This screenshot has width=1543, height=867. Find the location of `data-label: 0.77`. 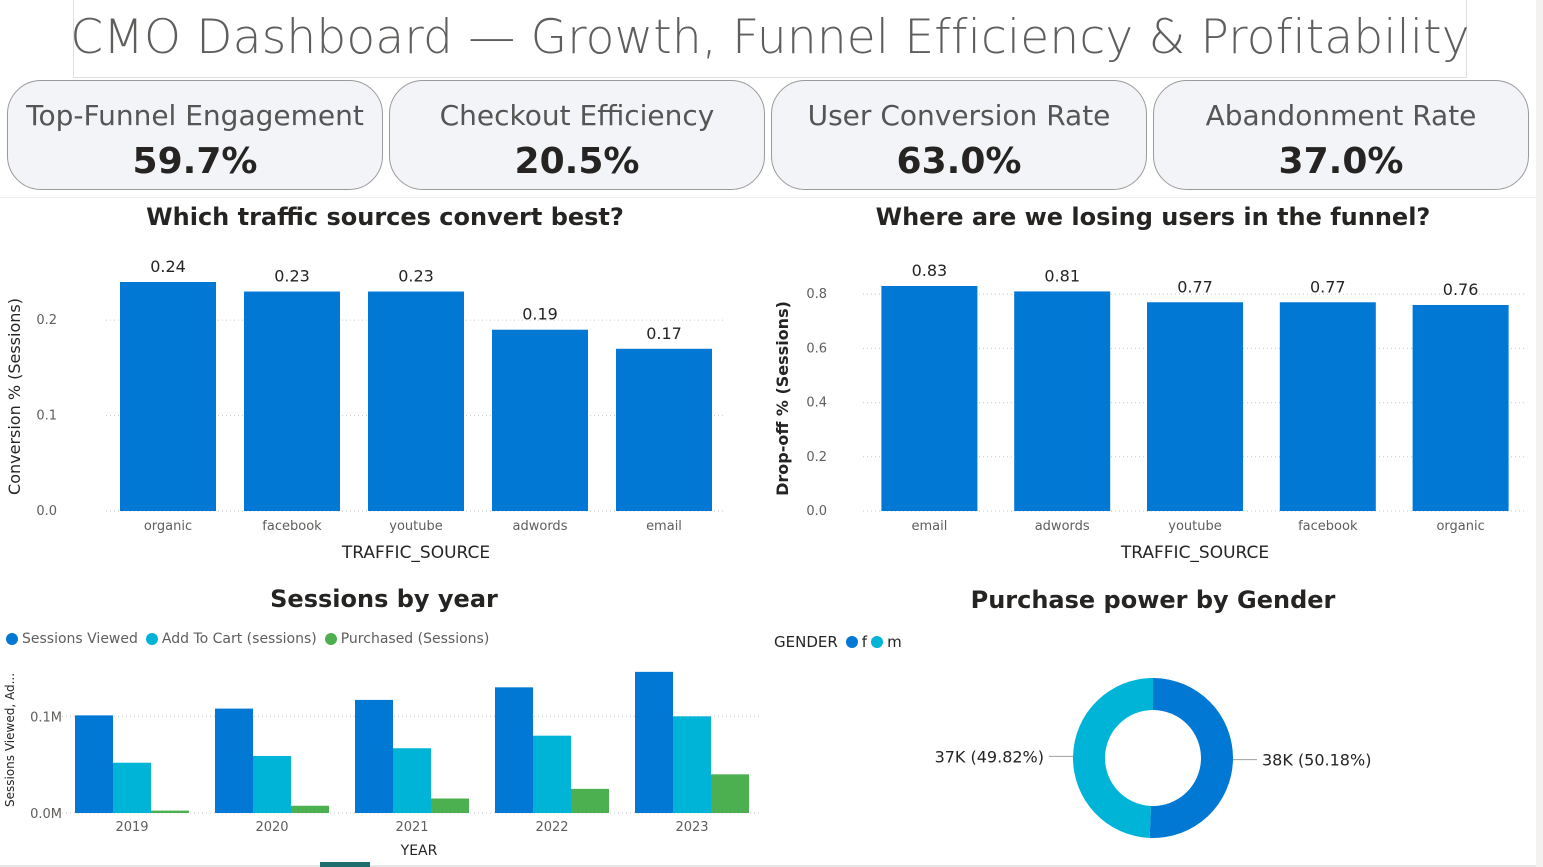

data-label: 0.77 is located at coordinates (1328, 286).